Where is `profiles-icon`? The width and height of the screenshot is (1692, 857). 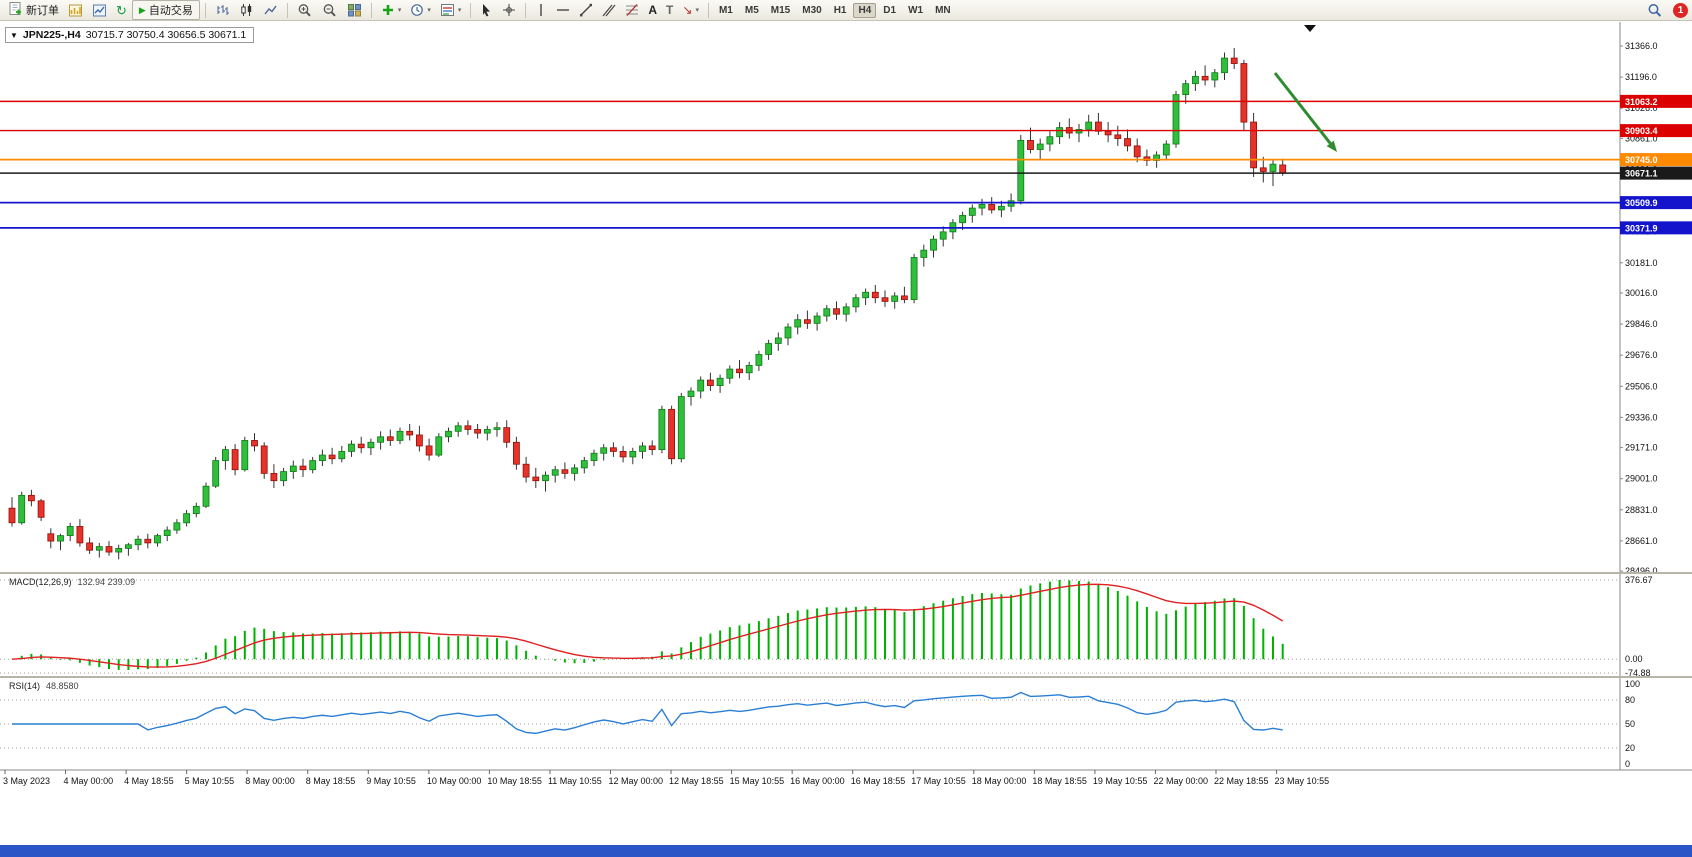
profiles-icon is located at coordinates (99, 10).